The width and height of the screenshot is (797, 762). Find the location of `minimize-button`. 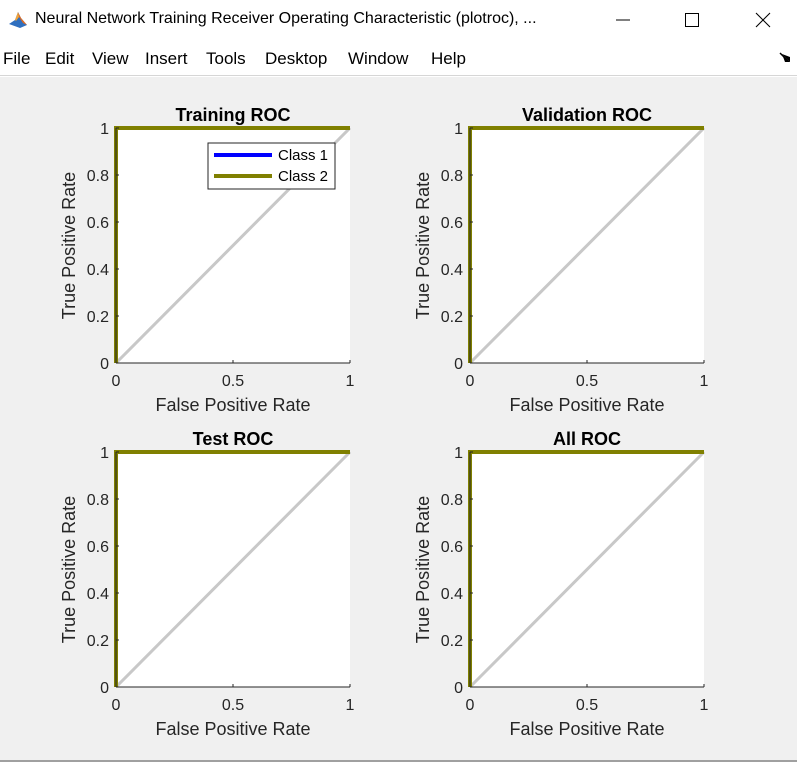

minimize-button is located at coordinates (623, 20).